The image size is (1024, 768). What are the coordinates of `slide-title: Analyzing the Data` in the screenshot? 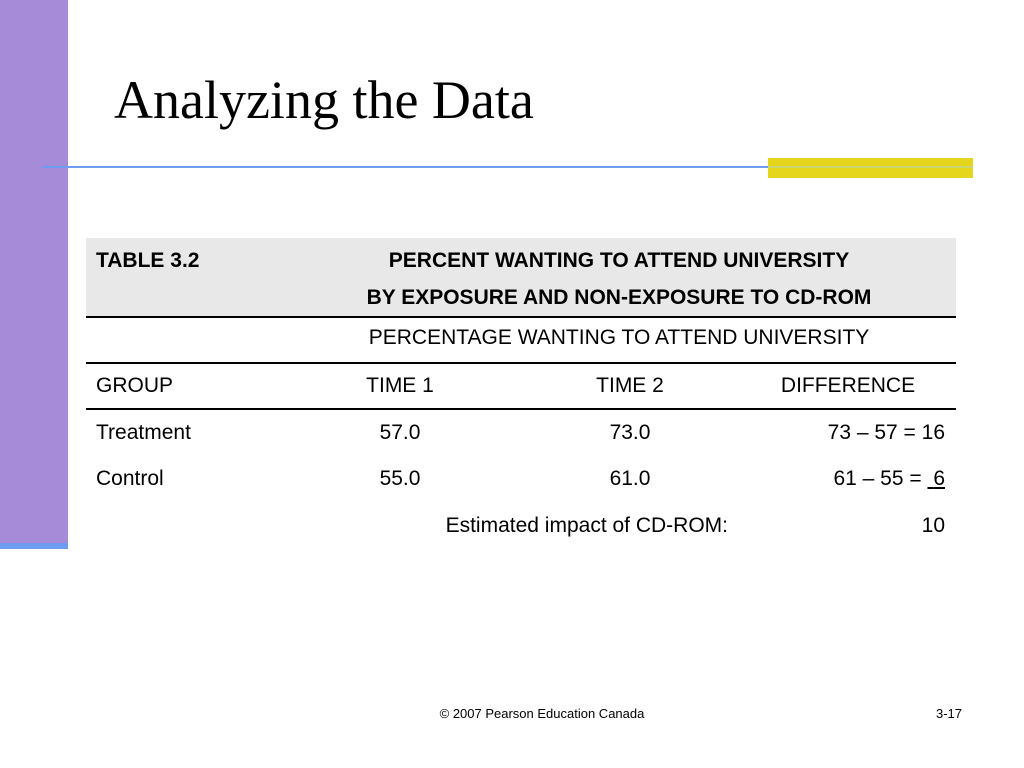 It's located at (324, 100).